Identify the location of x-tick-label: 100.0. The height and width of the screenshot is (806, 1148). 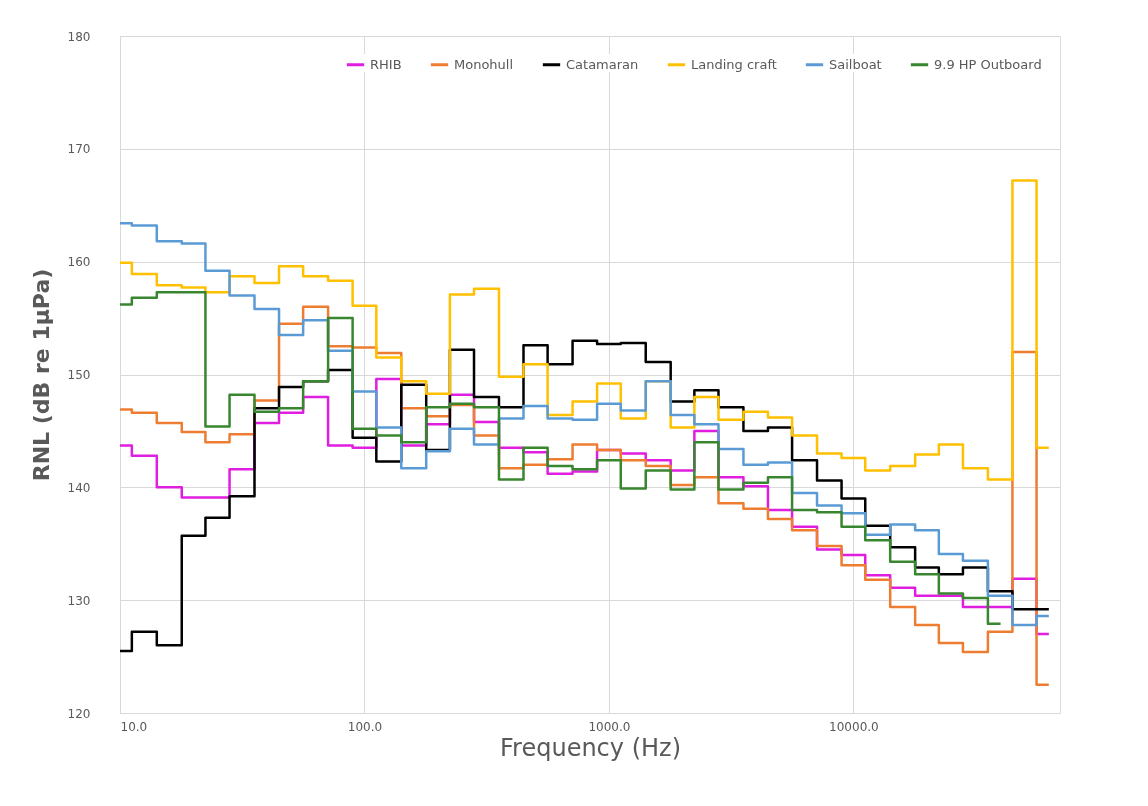
(365, 726).